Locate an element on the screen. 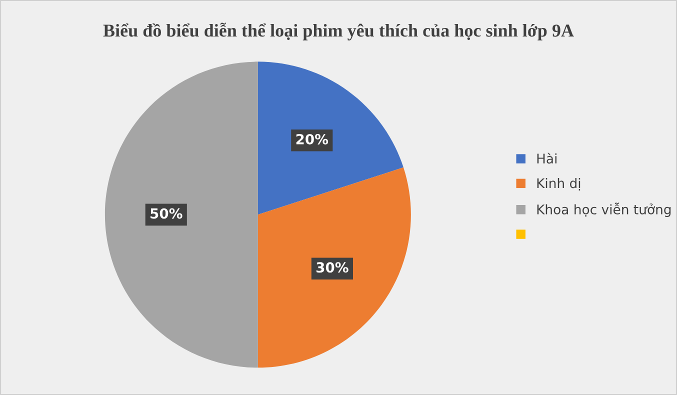 Image resolution: width=677 pixels, height=395 pixels. data-label: 20% is located at coordinates (312, 139).